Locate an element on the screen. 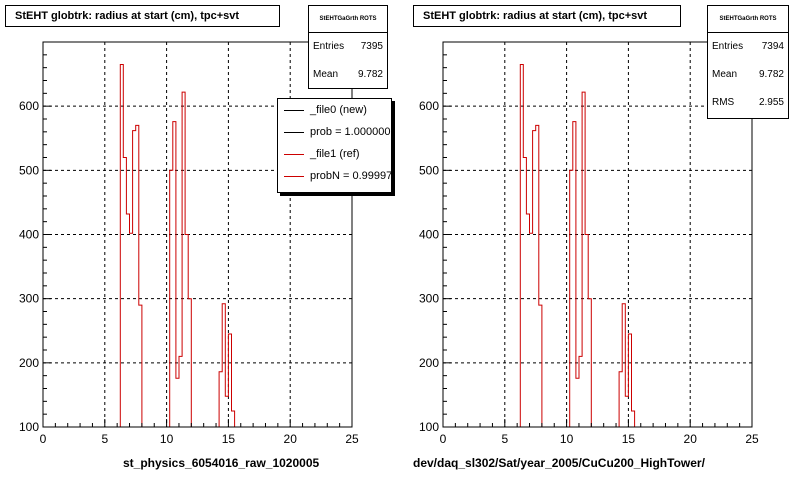  left-stats-entries: Entries 7395 is located at coordinates (348, 47).